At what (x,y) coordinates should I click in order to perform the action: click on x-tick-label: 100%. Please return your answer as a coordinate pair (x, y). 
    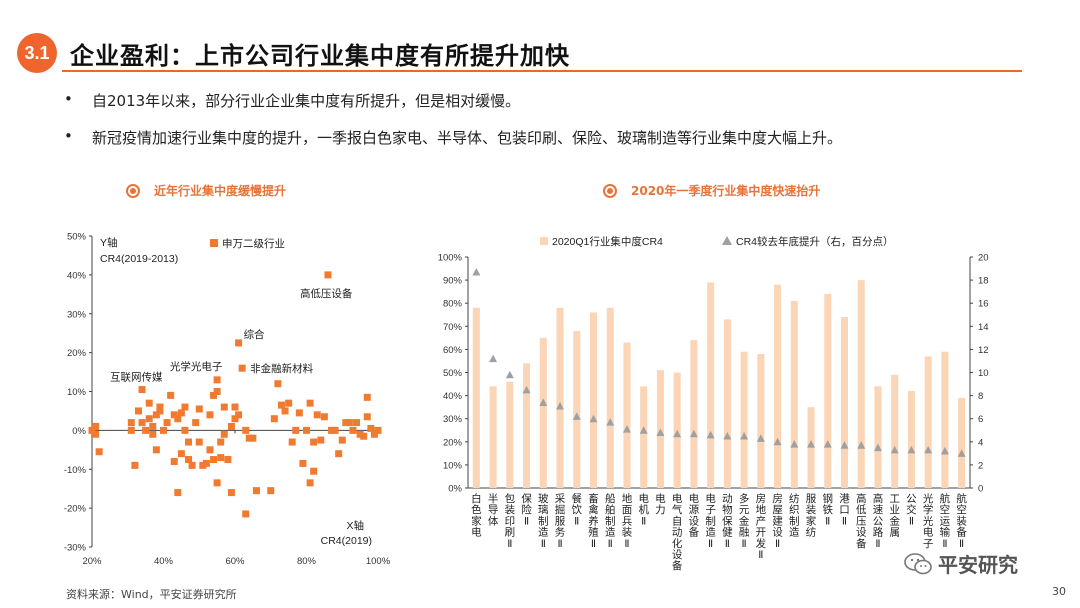
    Looking at the image, I should click on (378, 561).